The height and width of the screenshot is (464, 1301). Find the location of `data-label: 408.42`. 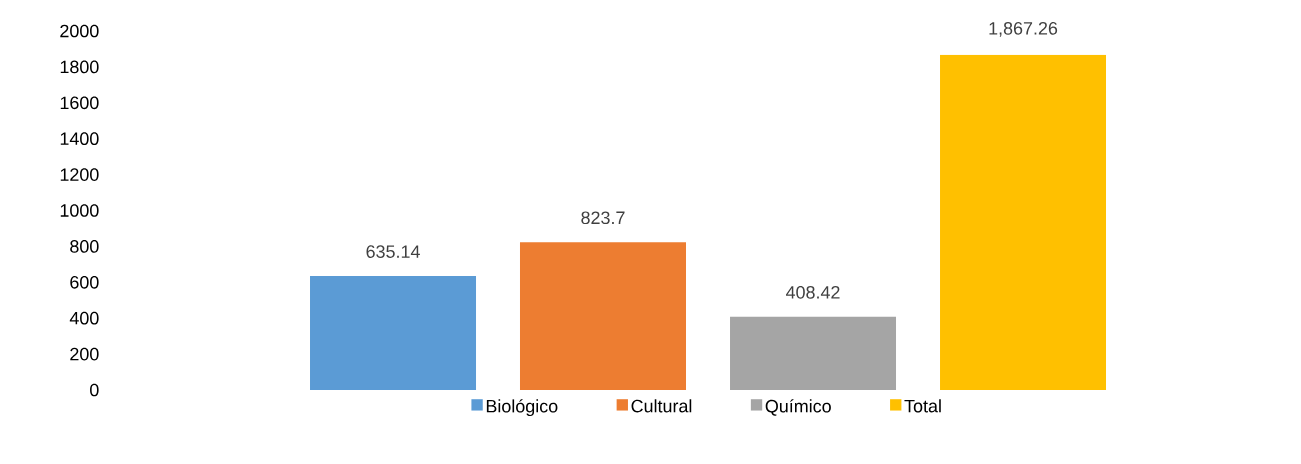

data-label: 408.42 is located at coordinates (813, 292).